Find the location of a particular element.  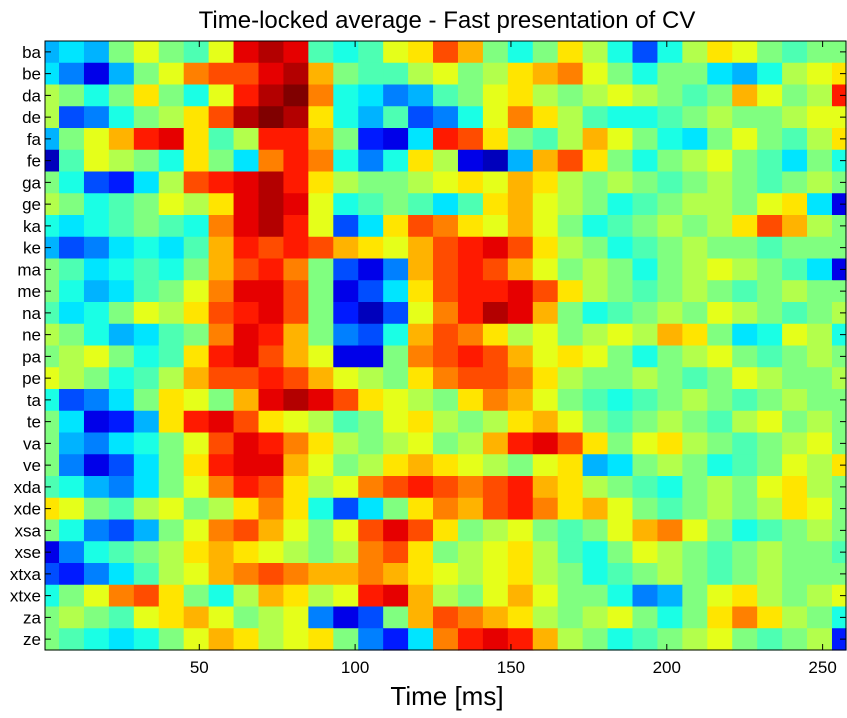

y-tick-label-fa: fa is located at coordinates (34, 139).